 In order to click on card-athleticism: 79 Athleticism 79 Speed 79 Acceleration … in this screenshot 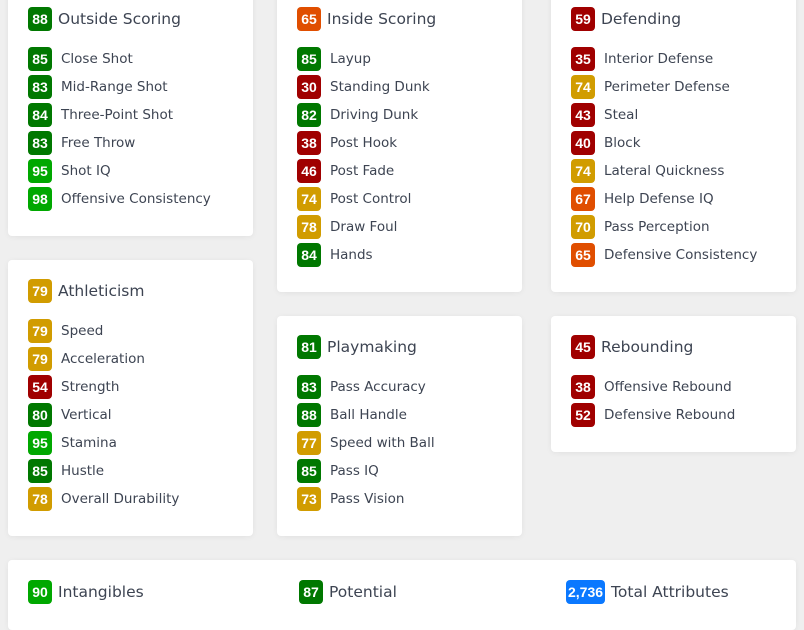, I will do `click(130, 398)`.